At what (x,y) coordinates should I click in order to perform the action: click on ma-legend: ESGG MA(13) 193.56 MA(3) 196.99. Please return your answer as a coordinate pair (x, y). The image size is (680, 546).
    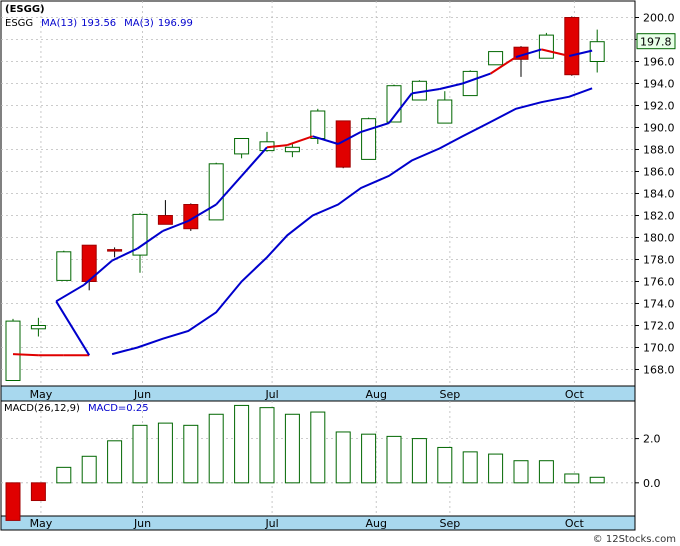
    Looking at the image, I should click on (99, 23).